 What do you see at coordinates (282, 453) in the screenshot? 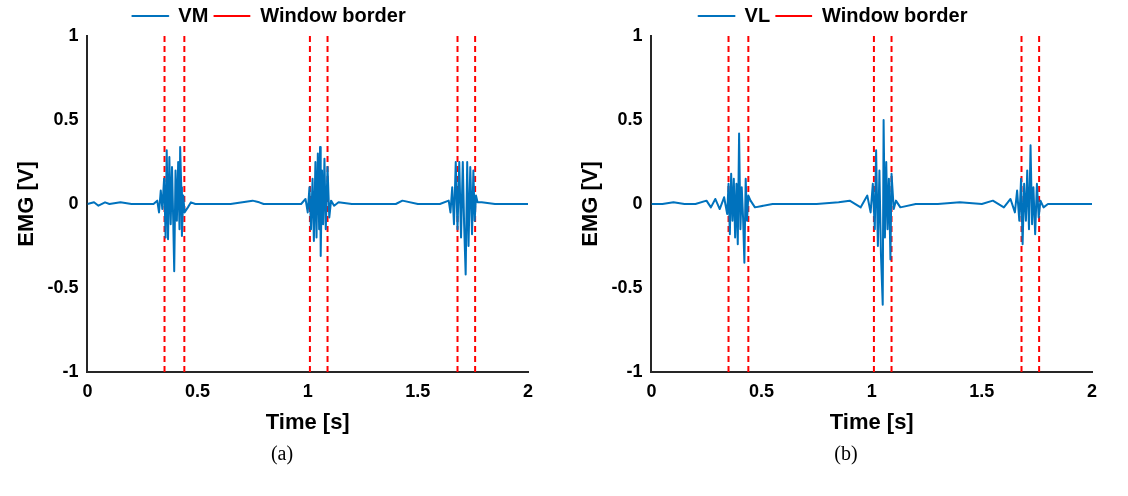
I see `text: (a)` at bounding box center [282, 453].